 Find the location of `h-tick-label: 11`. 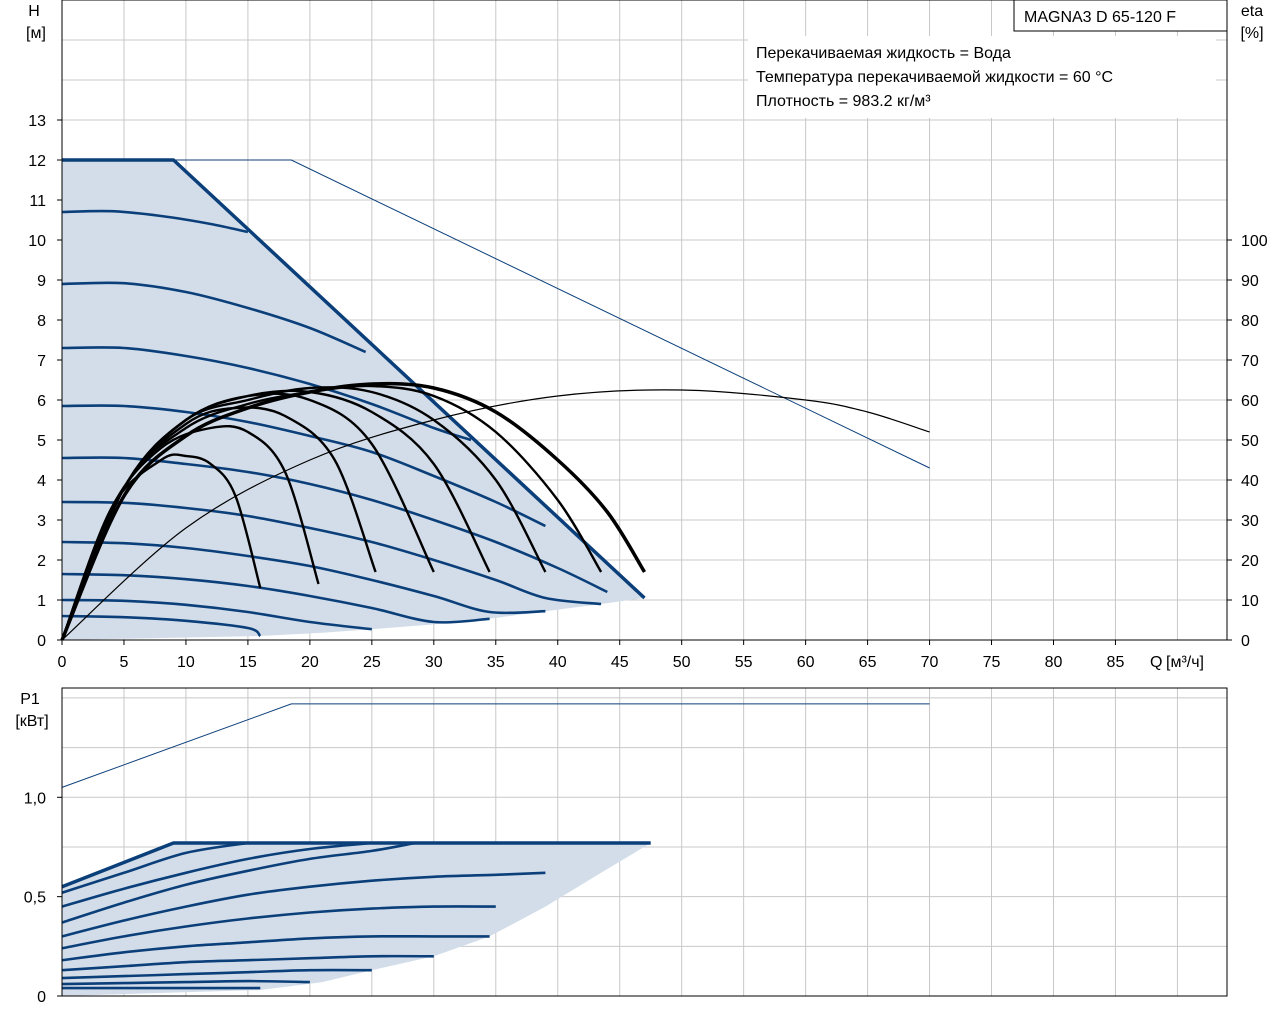

h-tick-label: 11 is located at coordinates (37, 201).